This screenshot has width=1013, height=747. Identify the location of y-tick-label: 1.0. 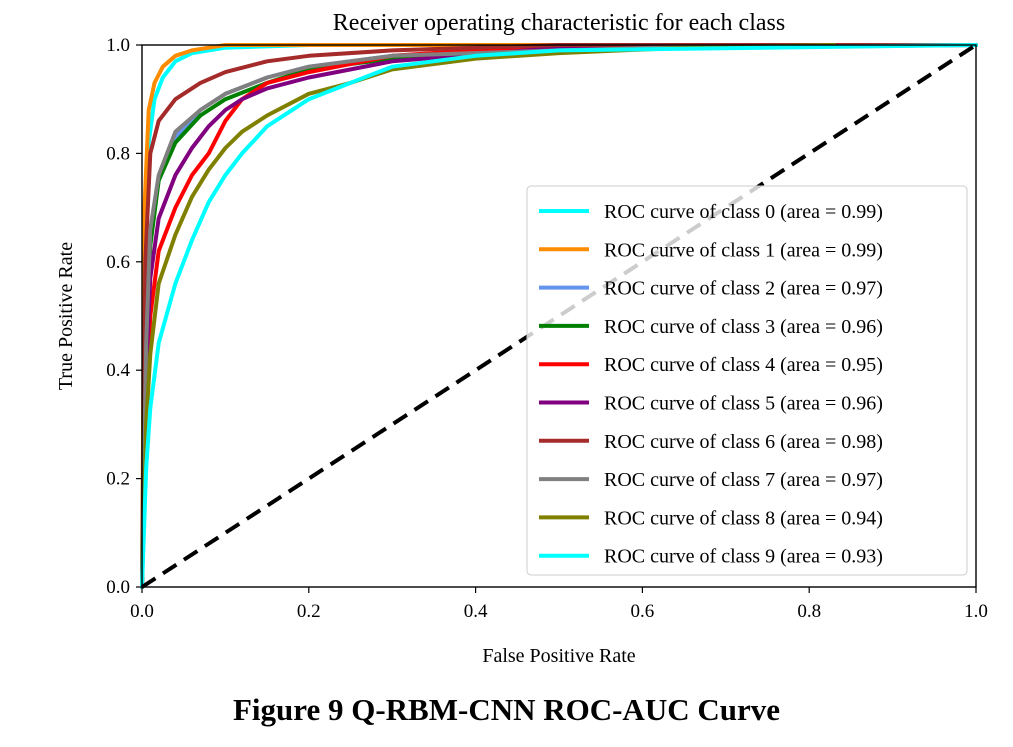
(118, 45).